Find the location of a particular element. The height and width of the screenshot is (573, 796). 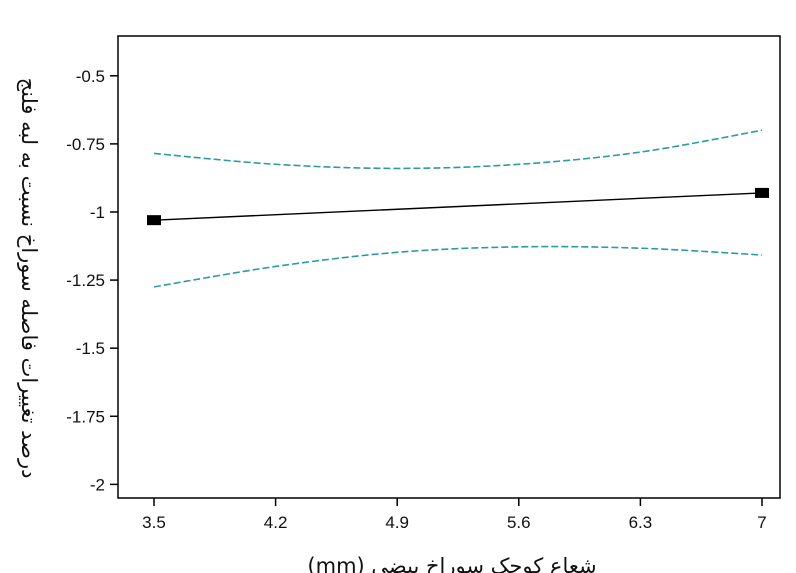

y-tick-label: -2 is located at coordinates (97, 484).